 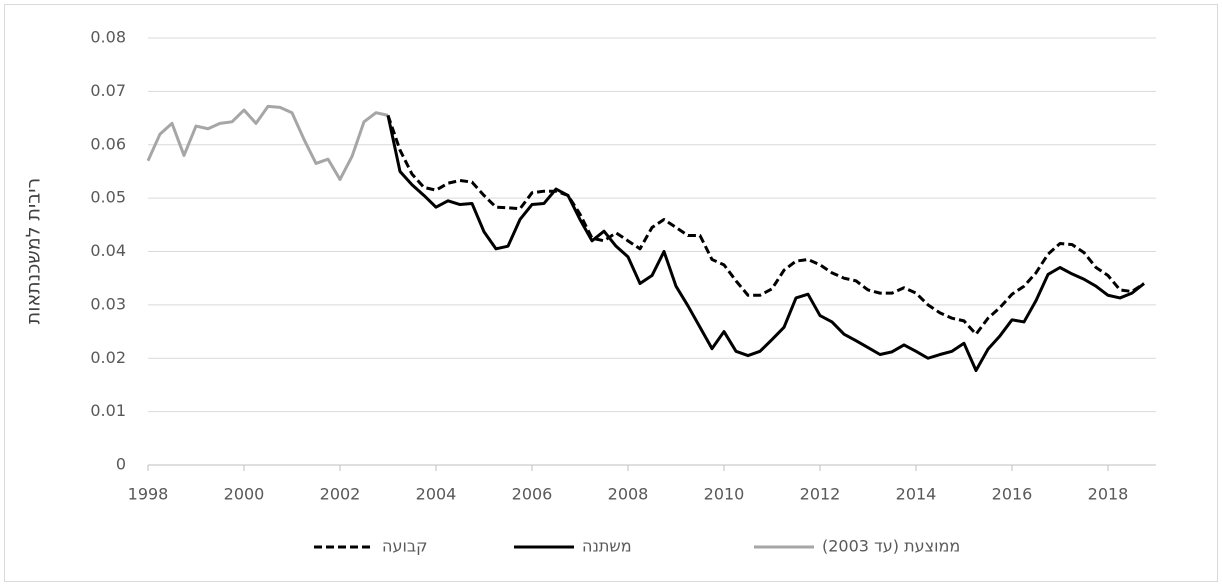 I want to click on y-tick-label: 0.06, so click(x=108, y=143).